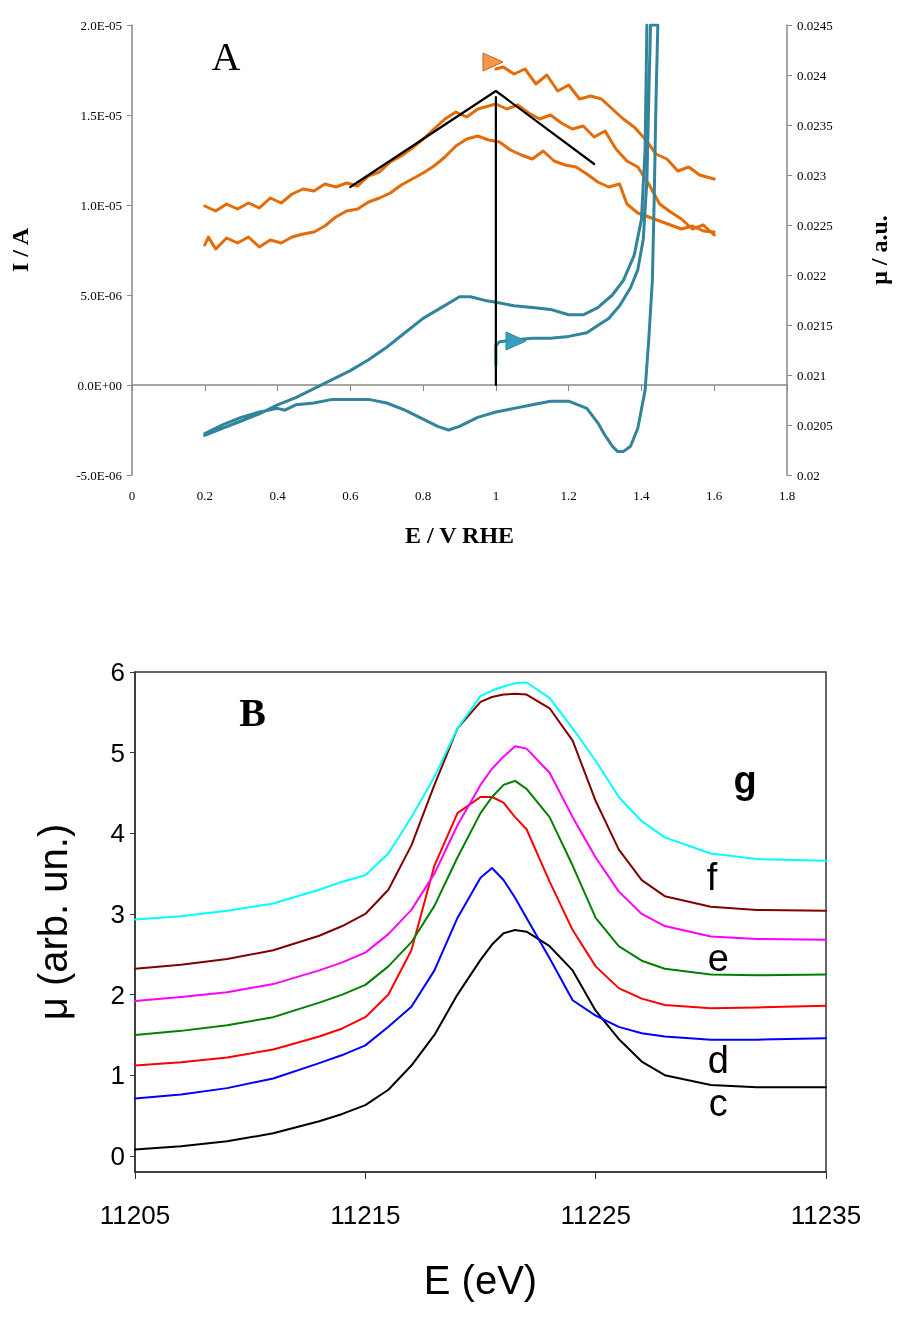  I want to click on x-axis-title: E / V RHE, so click(459, 535).